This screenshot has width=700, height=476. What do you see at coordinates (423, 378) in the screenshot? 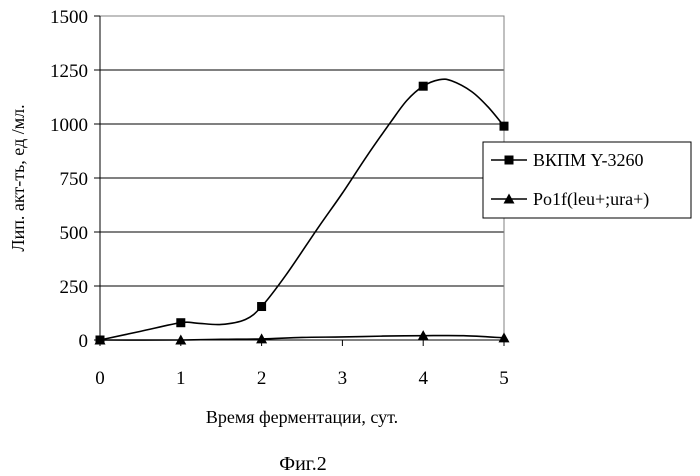
I see `x-tick-label: 4` at bounding box center [423, 378].